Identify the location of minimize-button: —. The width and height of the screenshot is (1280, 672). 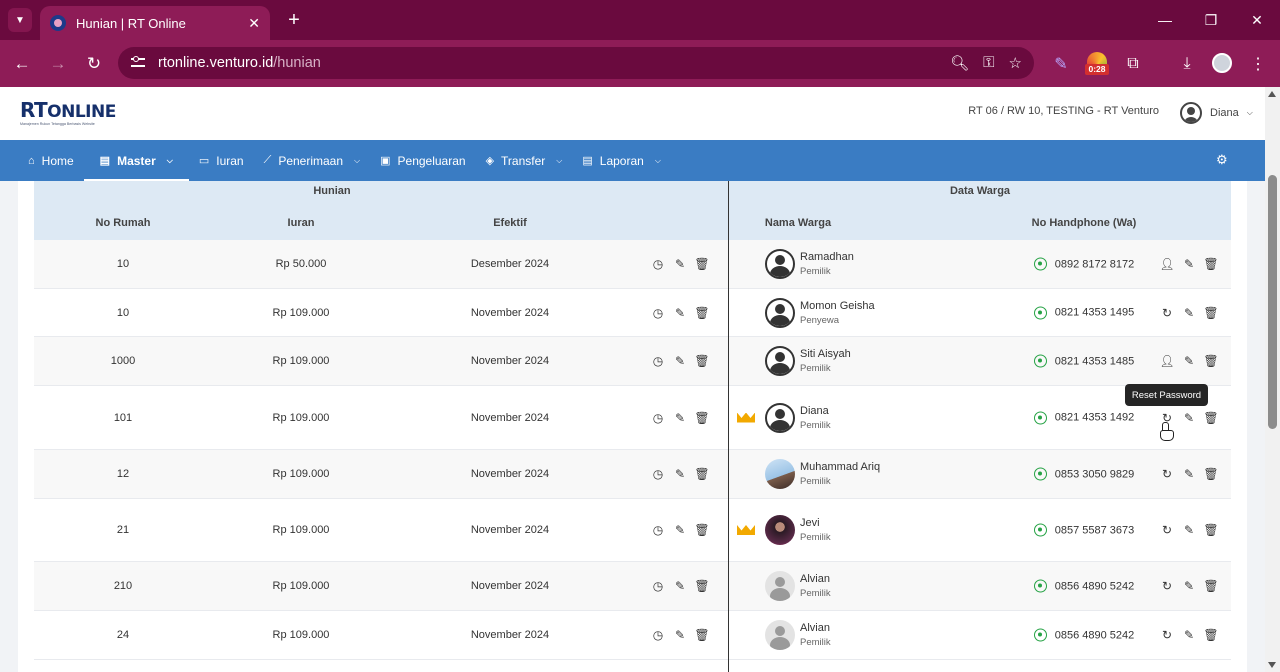
(1165, 20).